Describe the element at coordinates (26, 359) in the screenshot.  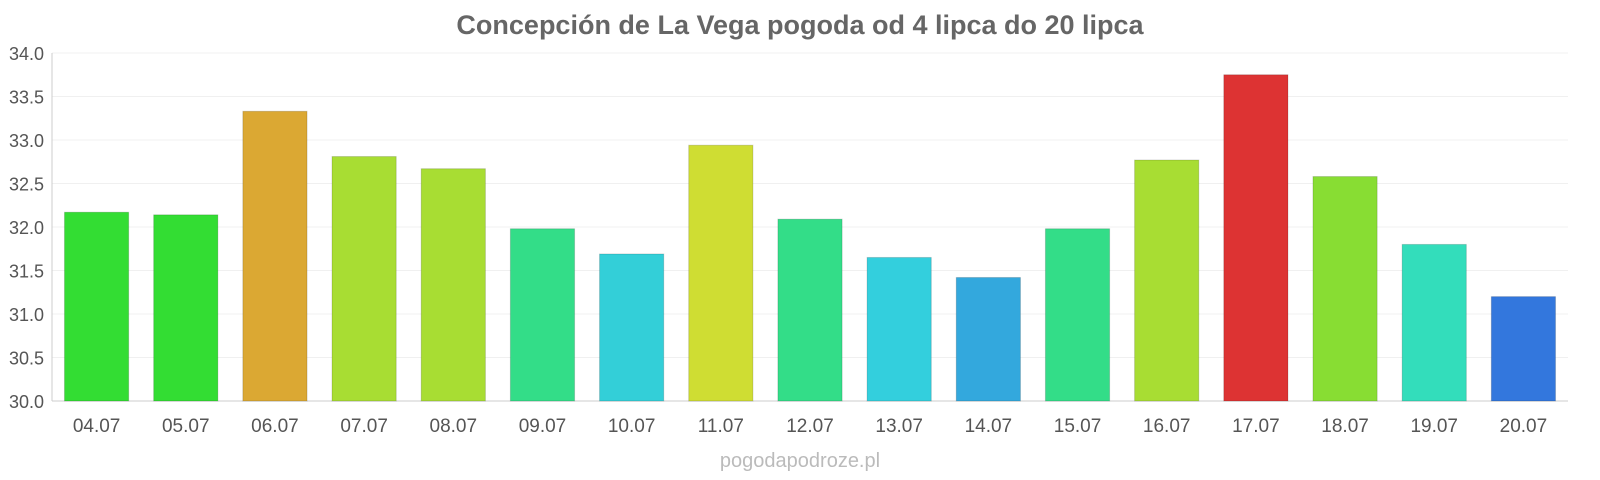
I see `y-tick-label: 30.5` at that location.